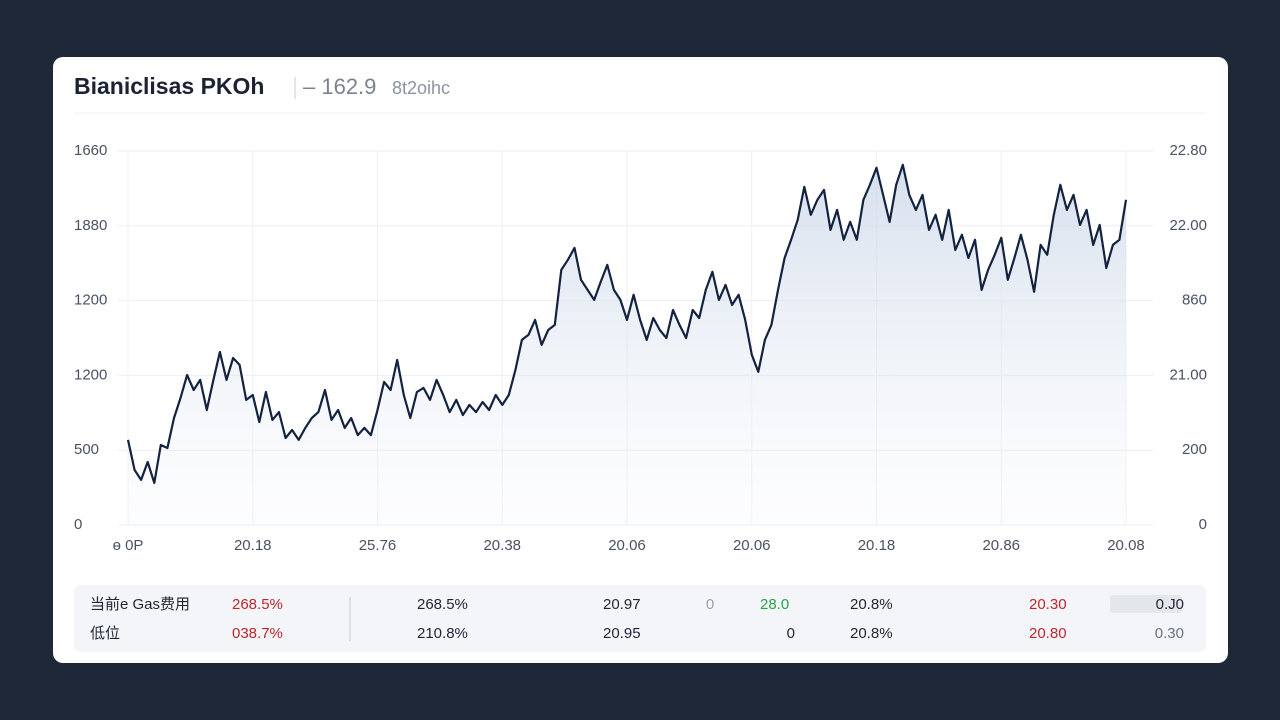  What do you see at coordinates (339, 86) in the screenshot?
I see `header-value: – 162.9` at bounding box center [339, 86].